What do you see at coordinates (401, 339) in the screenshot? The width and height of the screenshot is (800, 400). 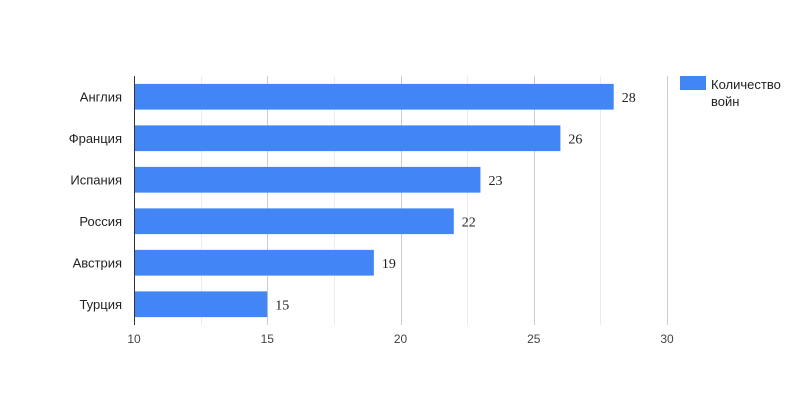 I see `x-tick-label: 20` at bounding box center [401, 339].